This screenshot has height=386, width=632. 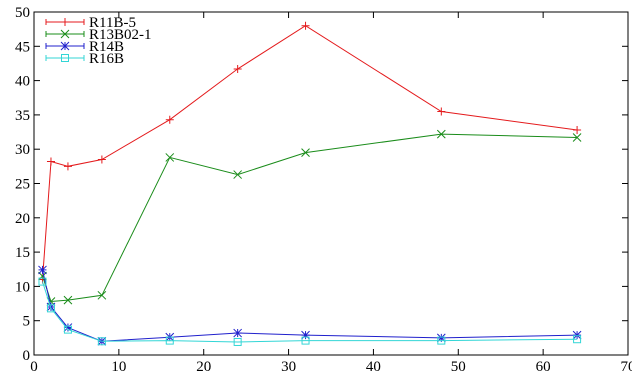 I want to click on y-tick-label: 35, so click(x=22, y=116).